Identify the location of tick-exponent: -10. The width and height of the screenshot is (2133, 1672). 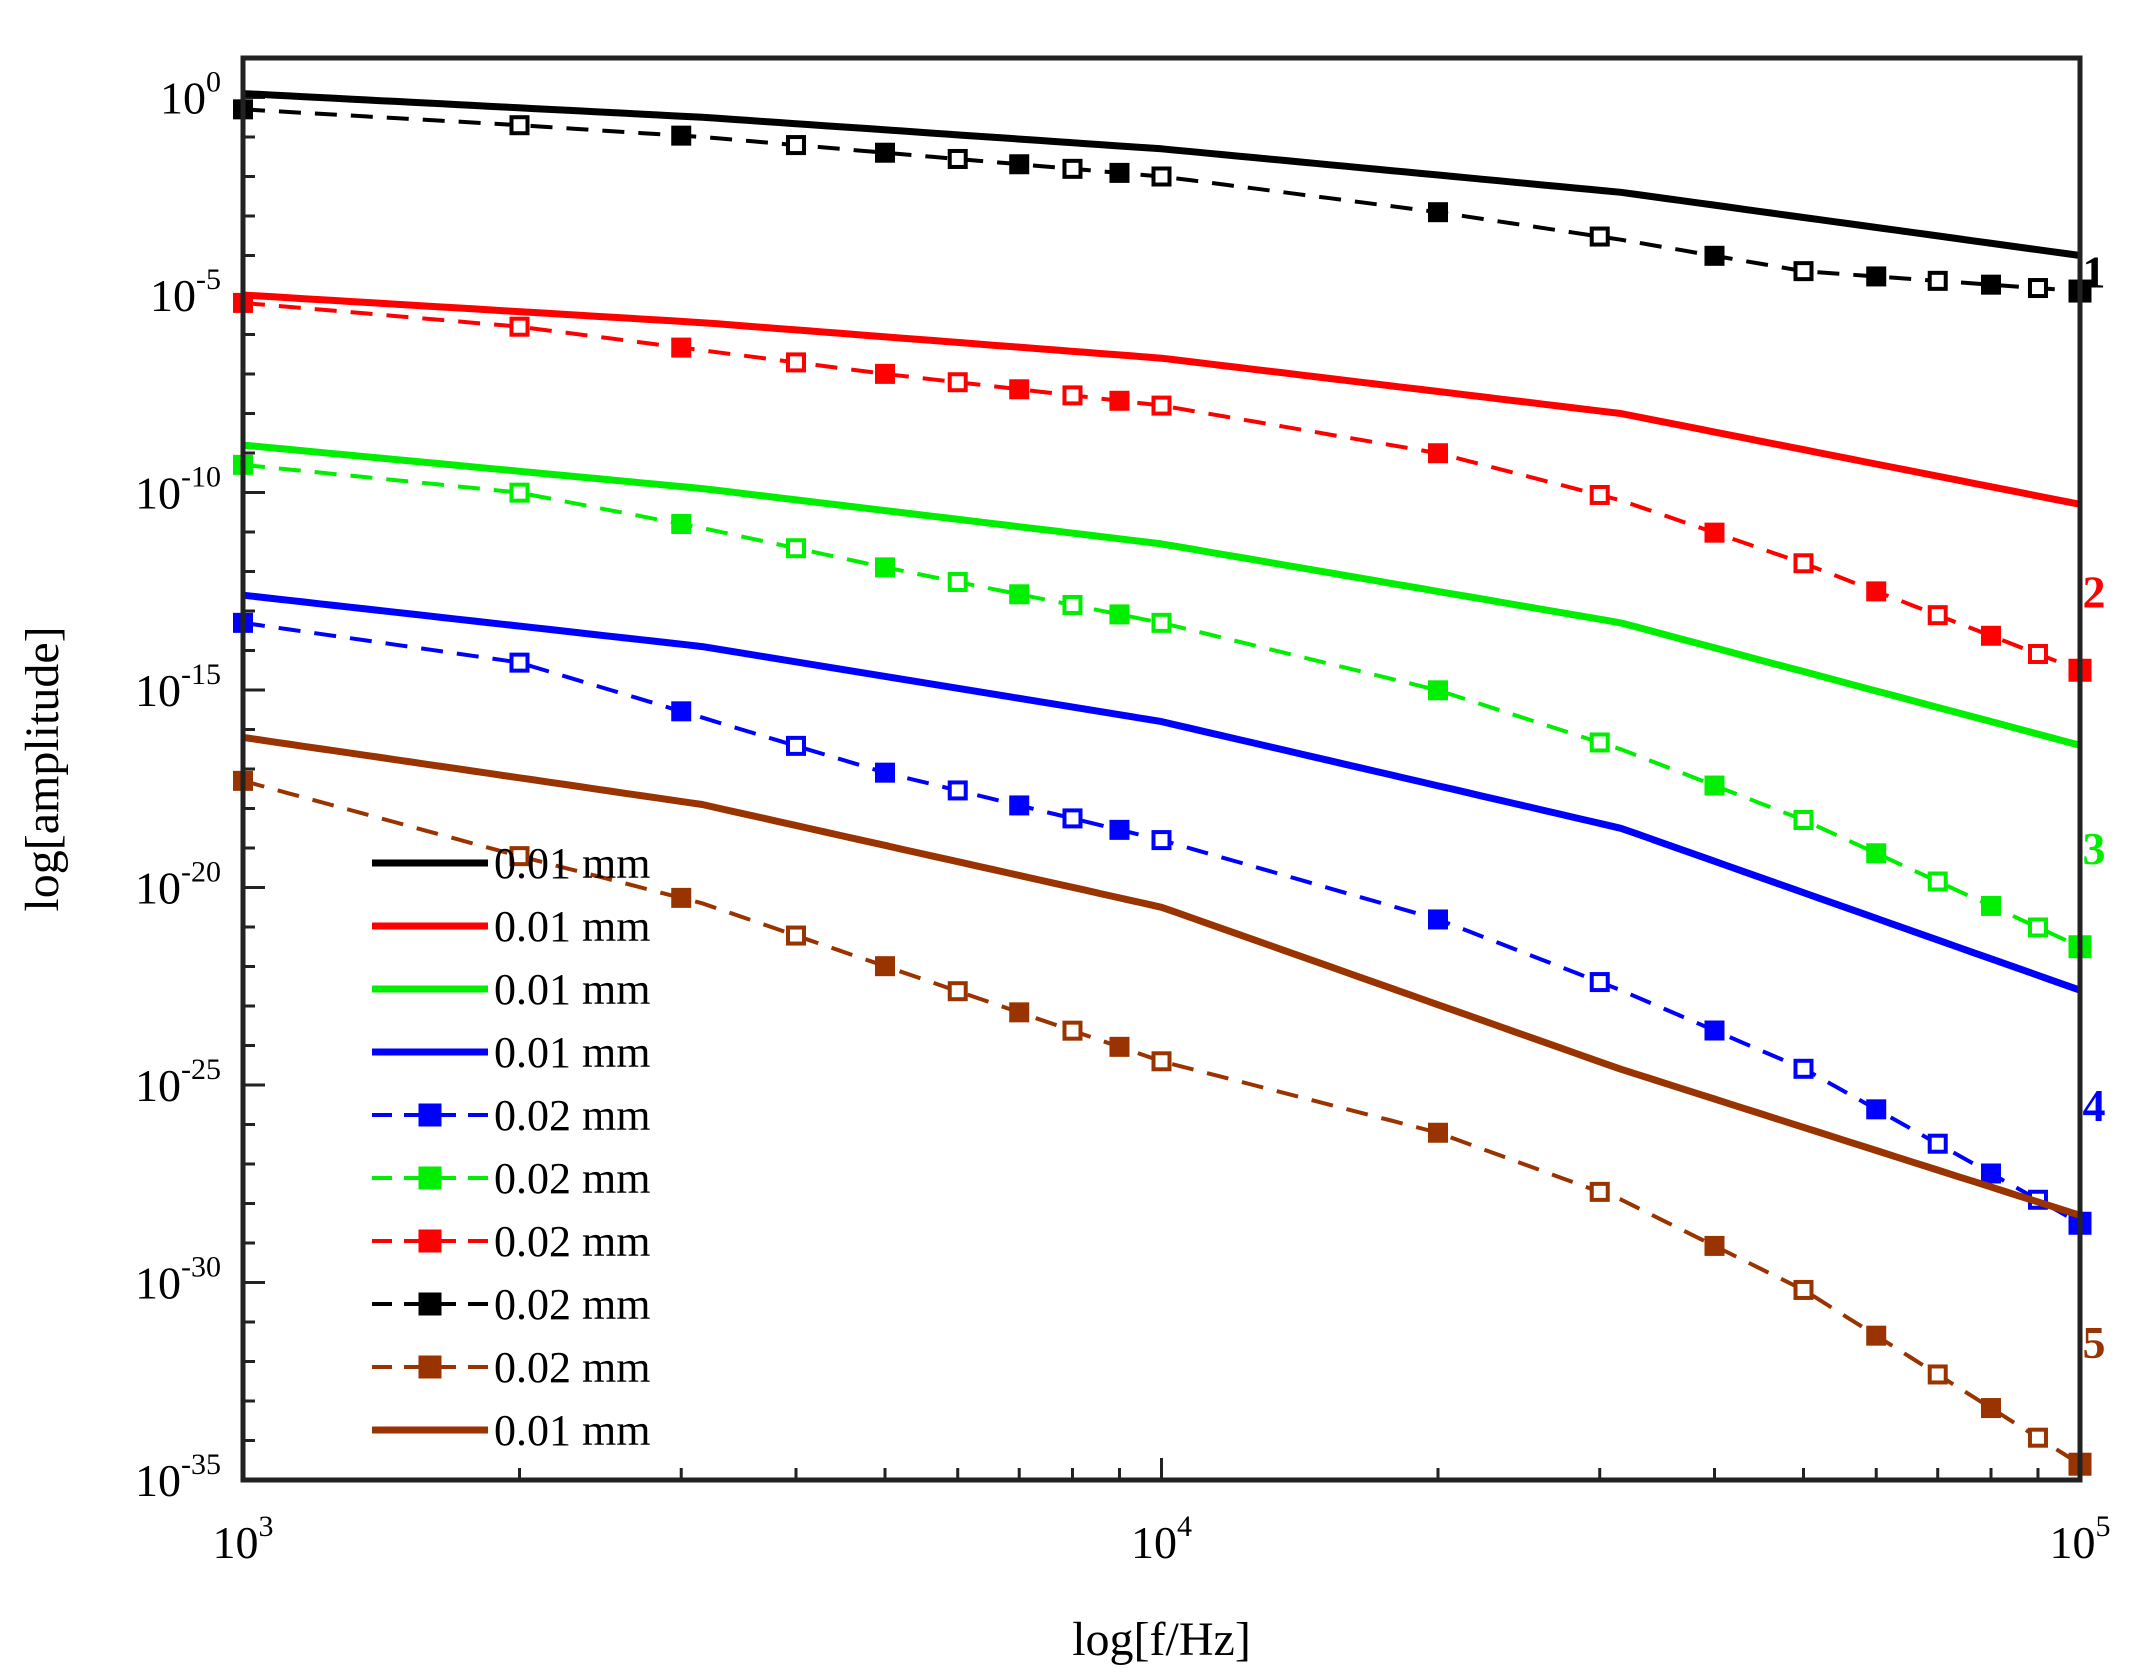
(201, 477).